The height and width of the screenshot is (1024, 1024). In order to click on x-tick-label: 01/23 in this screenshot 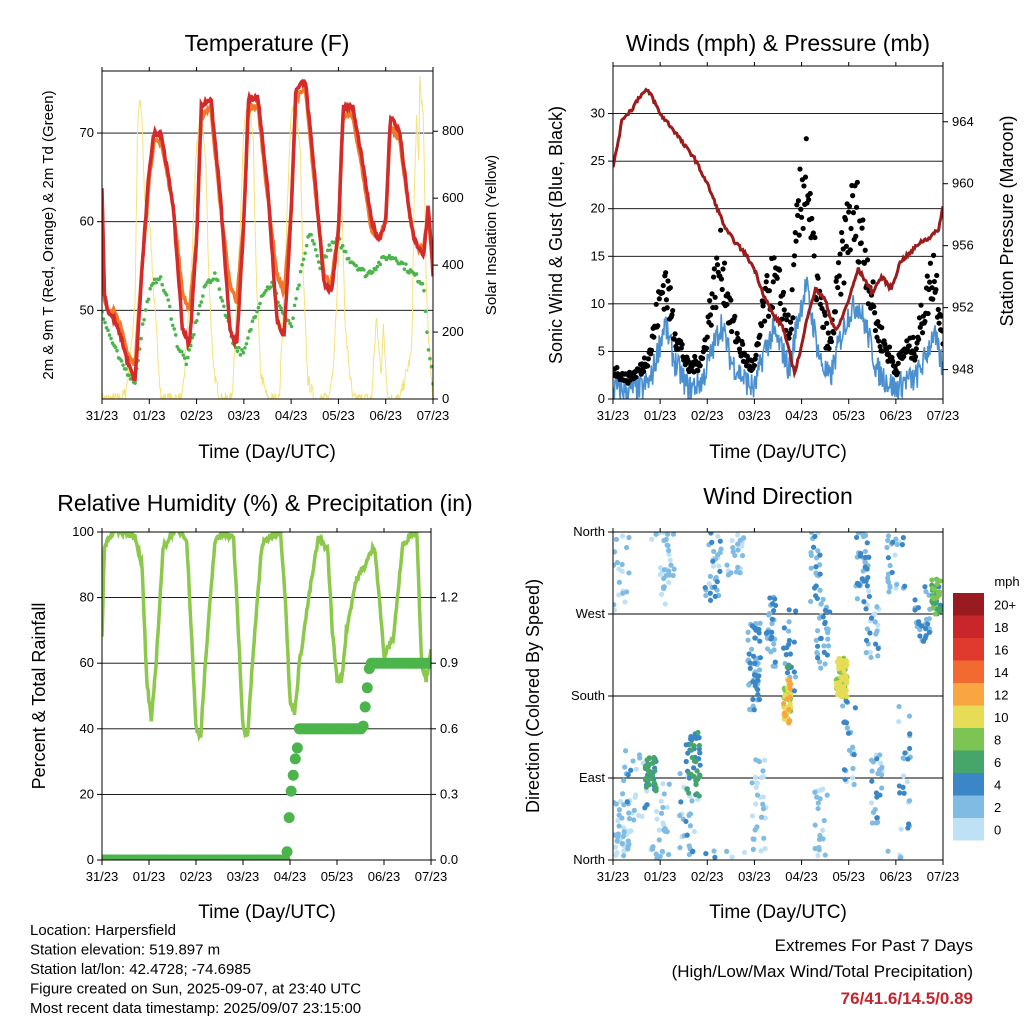, I will do `click(149, 415)`.